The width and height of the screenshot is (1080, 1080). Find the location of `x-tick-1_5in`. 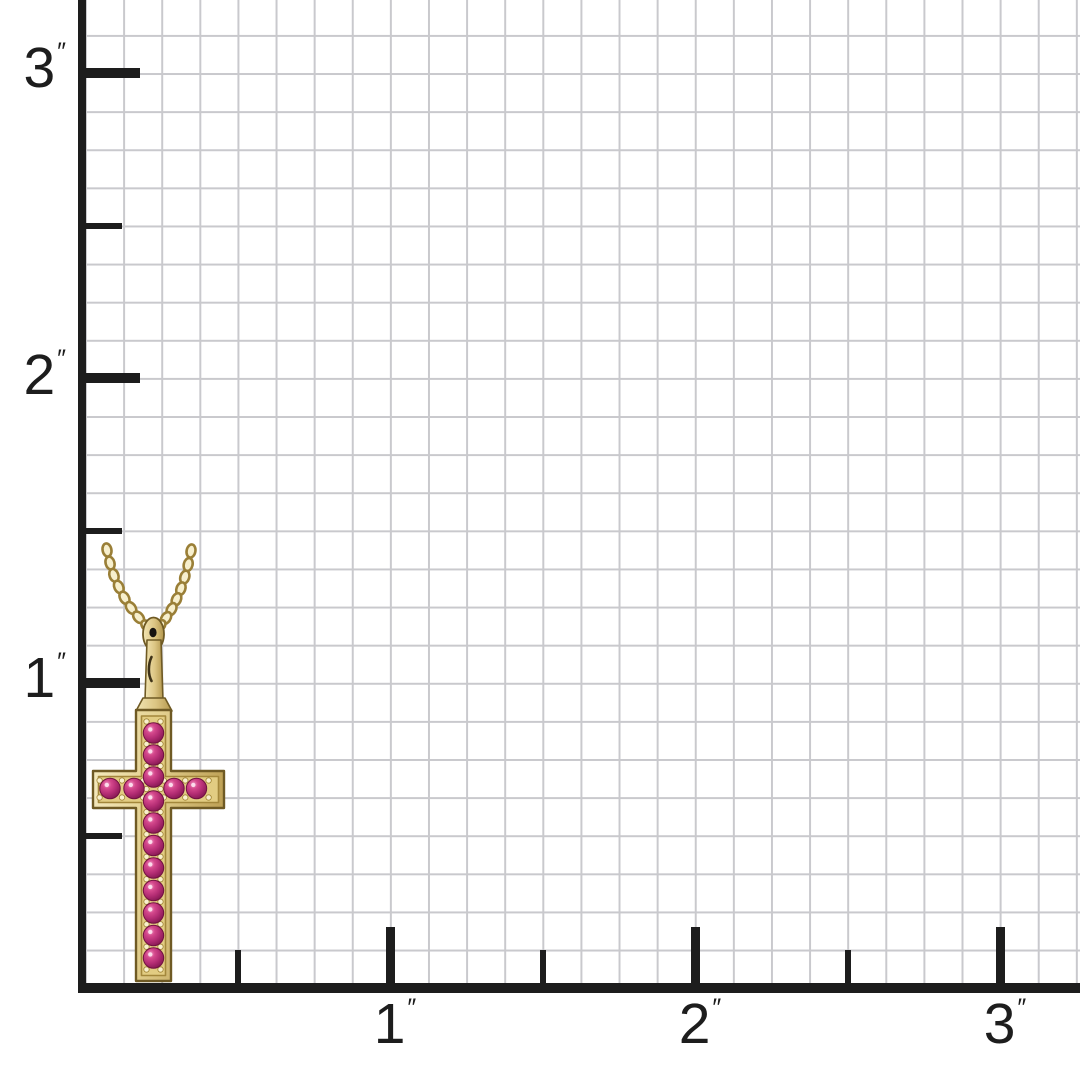

x-tick-1_5in is located at coordinates (543, 966).